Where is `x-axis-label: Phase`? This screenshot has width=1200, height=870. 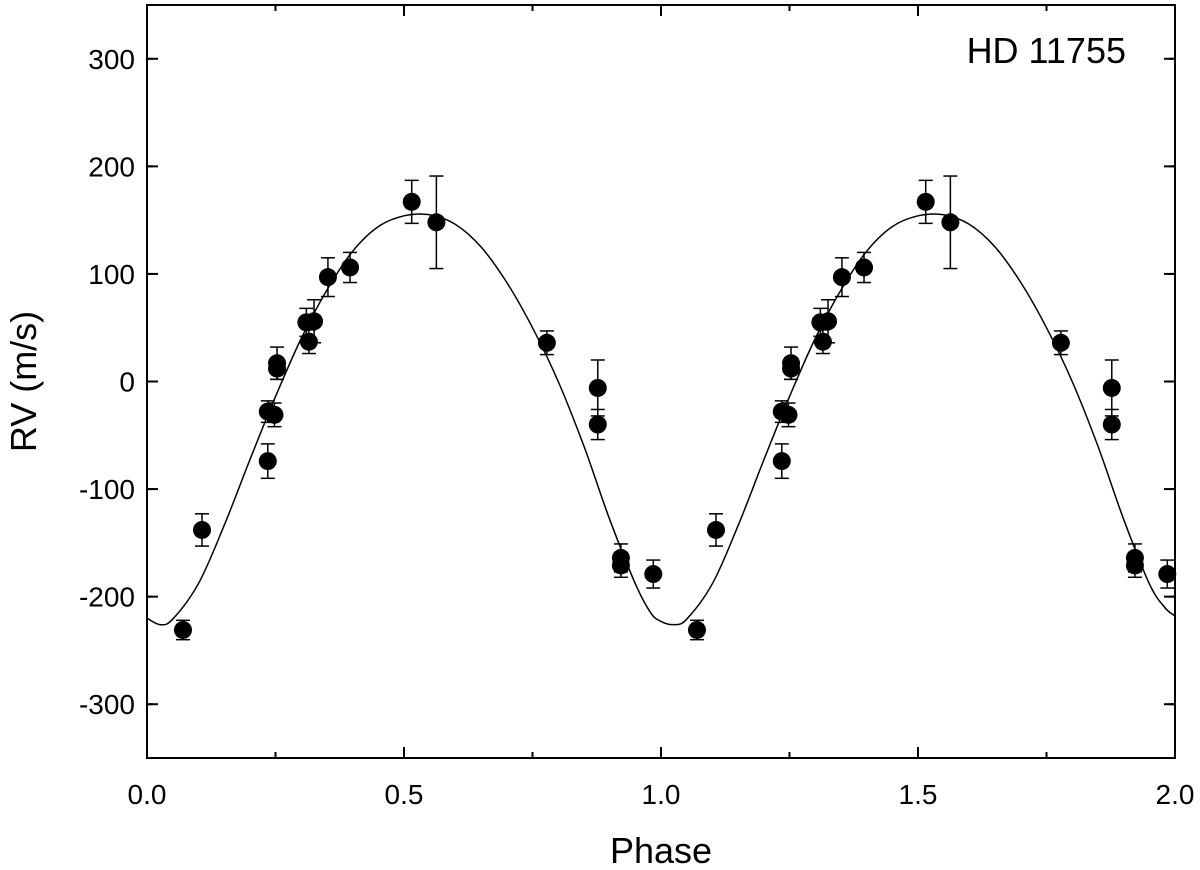
x-axis-label: Phase is located at coordinates (661, 850).